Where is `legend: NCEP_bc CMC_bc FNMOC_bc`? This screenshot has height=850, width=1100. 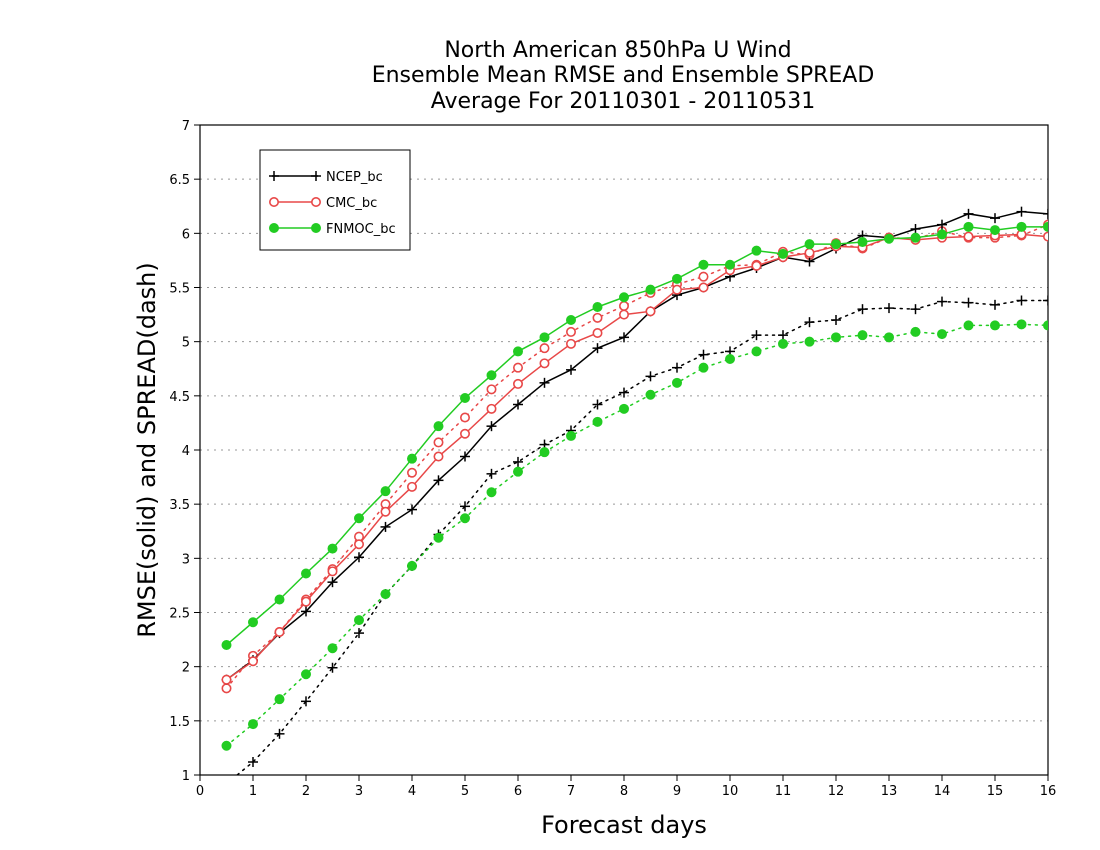 legend: NCEP_bc CMC_bc FNMOC_bc is located at coordinates (335, 200).